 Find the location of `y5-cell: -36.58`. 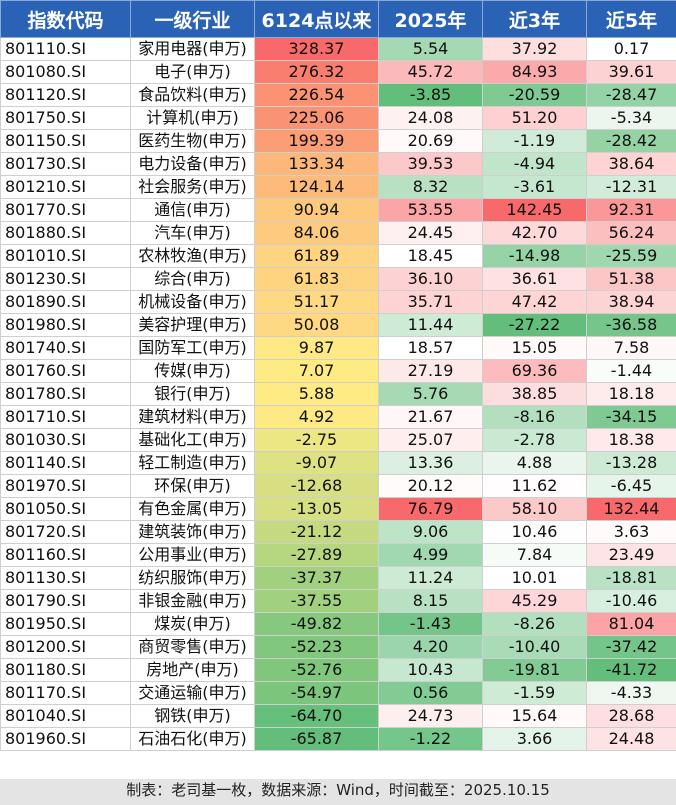

y5-cell: -36.58 is located at coordinates (631, 325).